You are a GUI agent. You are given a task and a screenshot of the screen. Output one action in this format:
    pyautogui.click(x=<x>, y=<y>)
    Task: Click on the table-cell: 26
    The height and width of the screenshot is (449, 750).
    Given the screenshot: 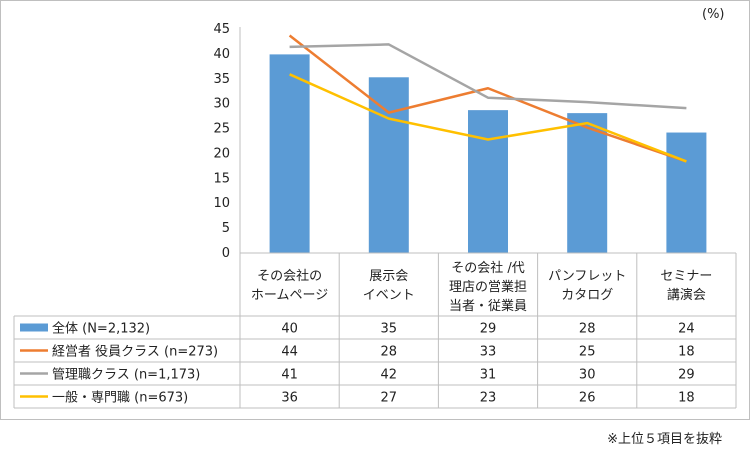 What is the action you would take?
    pyautogui.click(x=587, y=398)
    